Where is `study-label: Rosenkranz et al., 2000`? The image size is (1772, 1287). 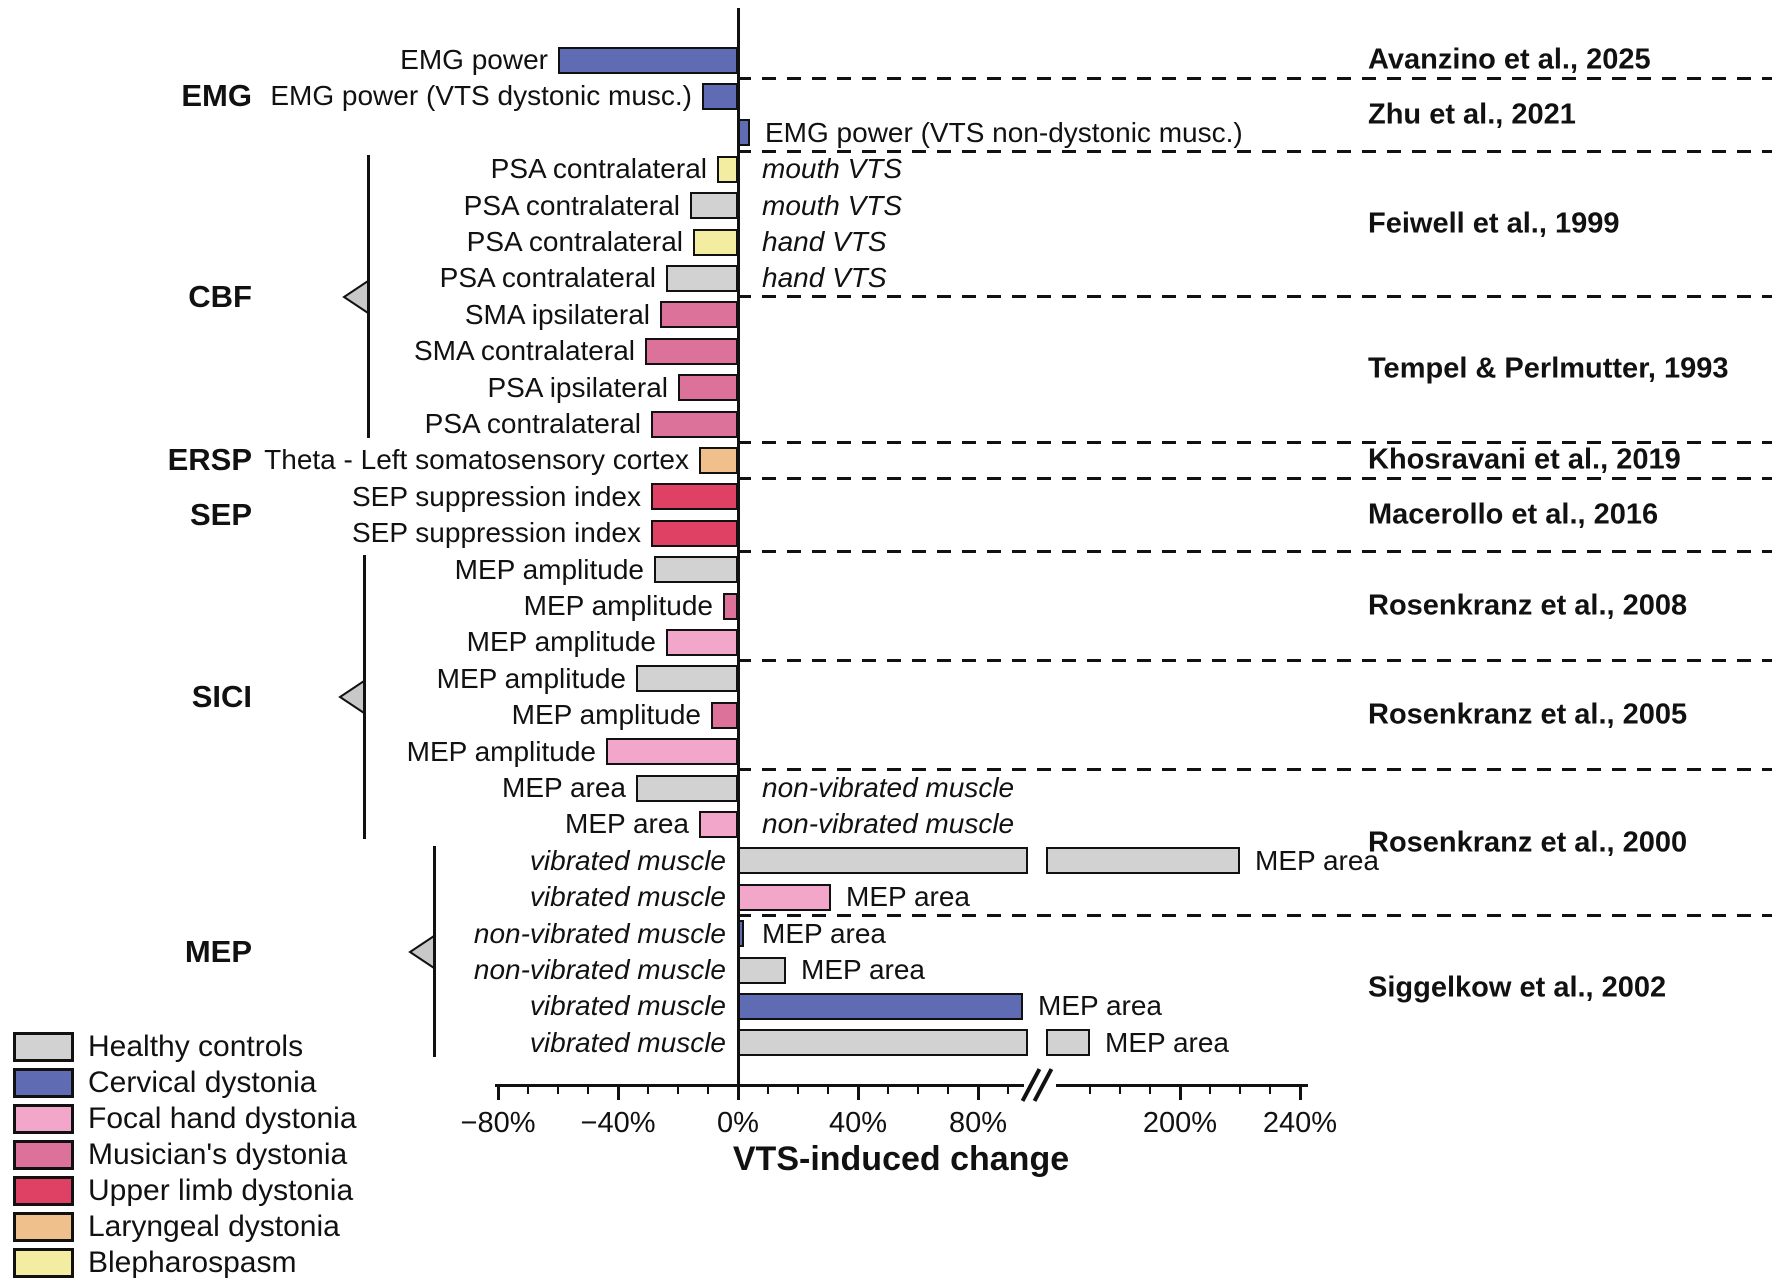 study-label: Rosenkranz et al., 2000 is located at coordinates (1528, 842).